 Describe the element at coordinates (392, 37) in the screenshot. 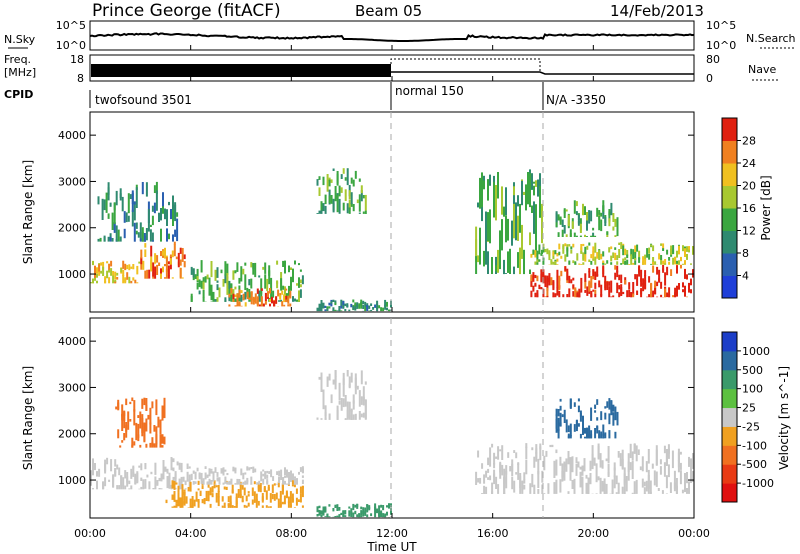

I see `noise-sky-line` at that location.